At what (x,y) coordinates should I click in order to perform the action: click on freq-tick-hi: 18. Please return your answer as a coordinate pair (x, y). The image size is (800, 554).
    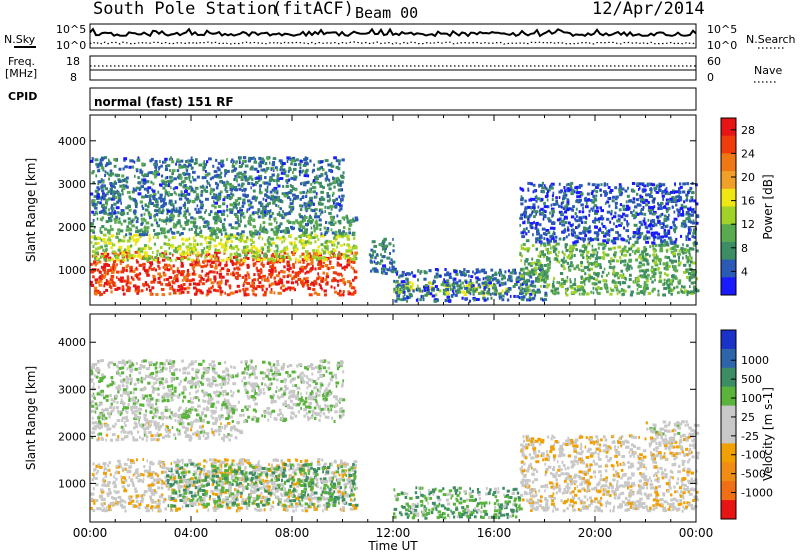
    Looking at the image, I should click on (73, 61).